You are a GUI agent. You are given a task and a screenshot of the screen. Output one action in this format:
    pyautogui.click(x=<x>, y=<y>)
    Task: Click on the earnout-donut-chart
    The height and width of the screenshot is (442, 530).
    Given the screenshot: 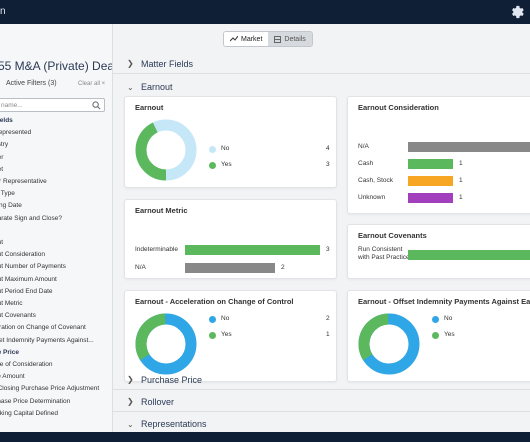 What is the action you would take?
    pyautogui.click(x=166, y=150)
    